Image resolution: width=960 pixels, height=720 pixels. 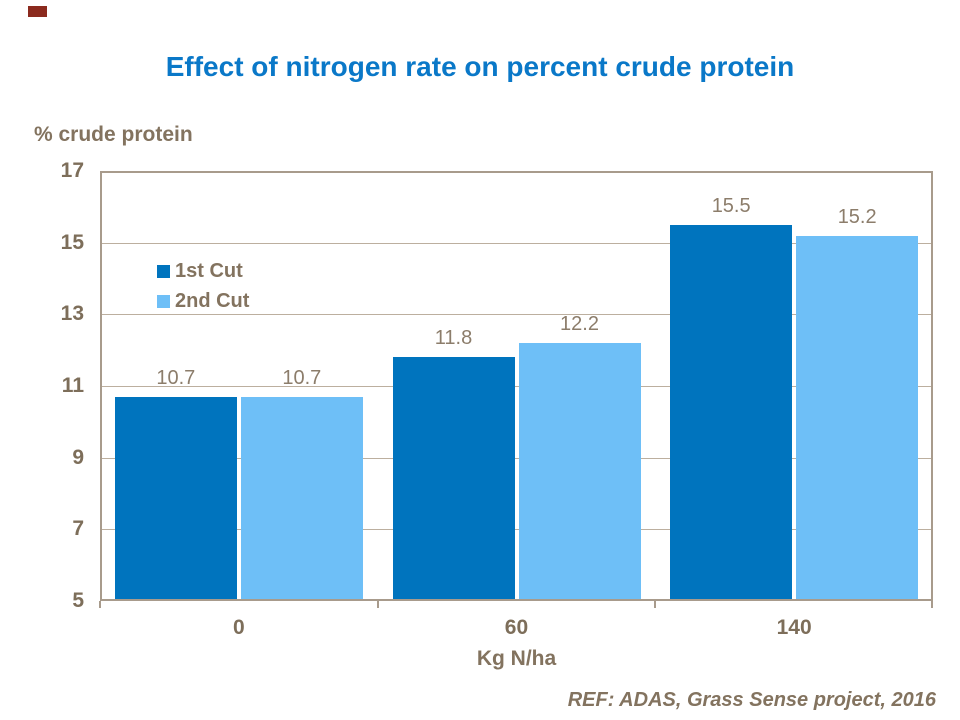 I want to click on xtick-boundary-end, so click(x=932, y=604).